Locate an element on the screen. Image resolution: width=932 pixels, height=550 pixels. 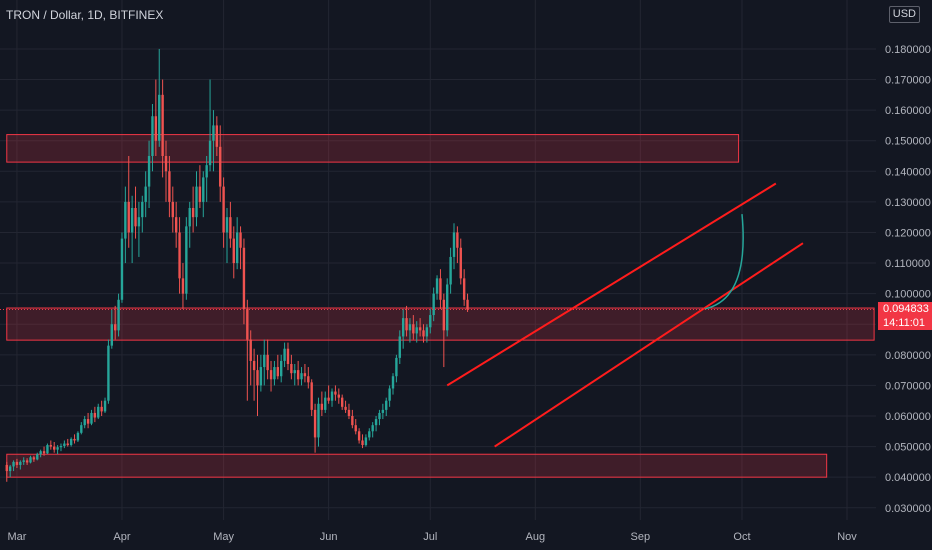
y-tick-label: 0.160000 is located at coordinates (908, 111).